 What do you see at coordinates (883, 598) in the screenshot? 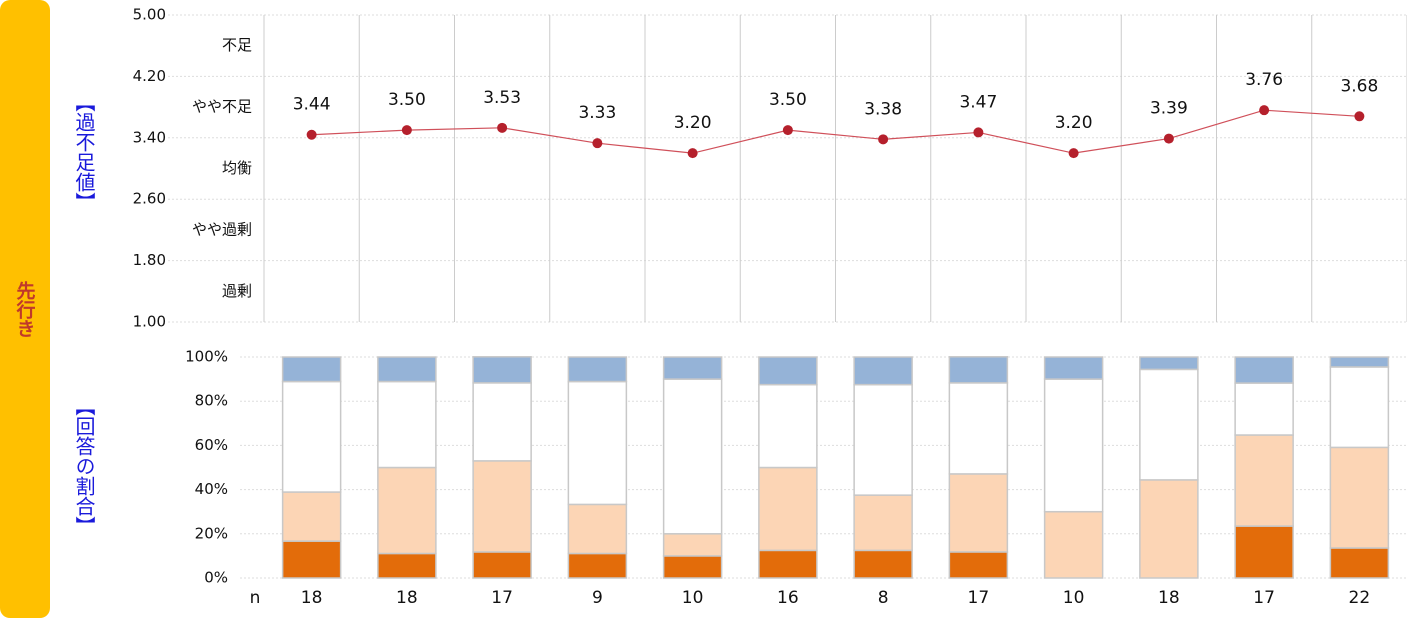
I see `n-value: 8` at bounding box center [883, 598].